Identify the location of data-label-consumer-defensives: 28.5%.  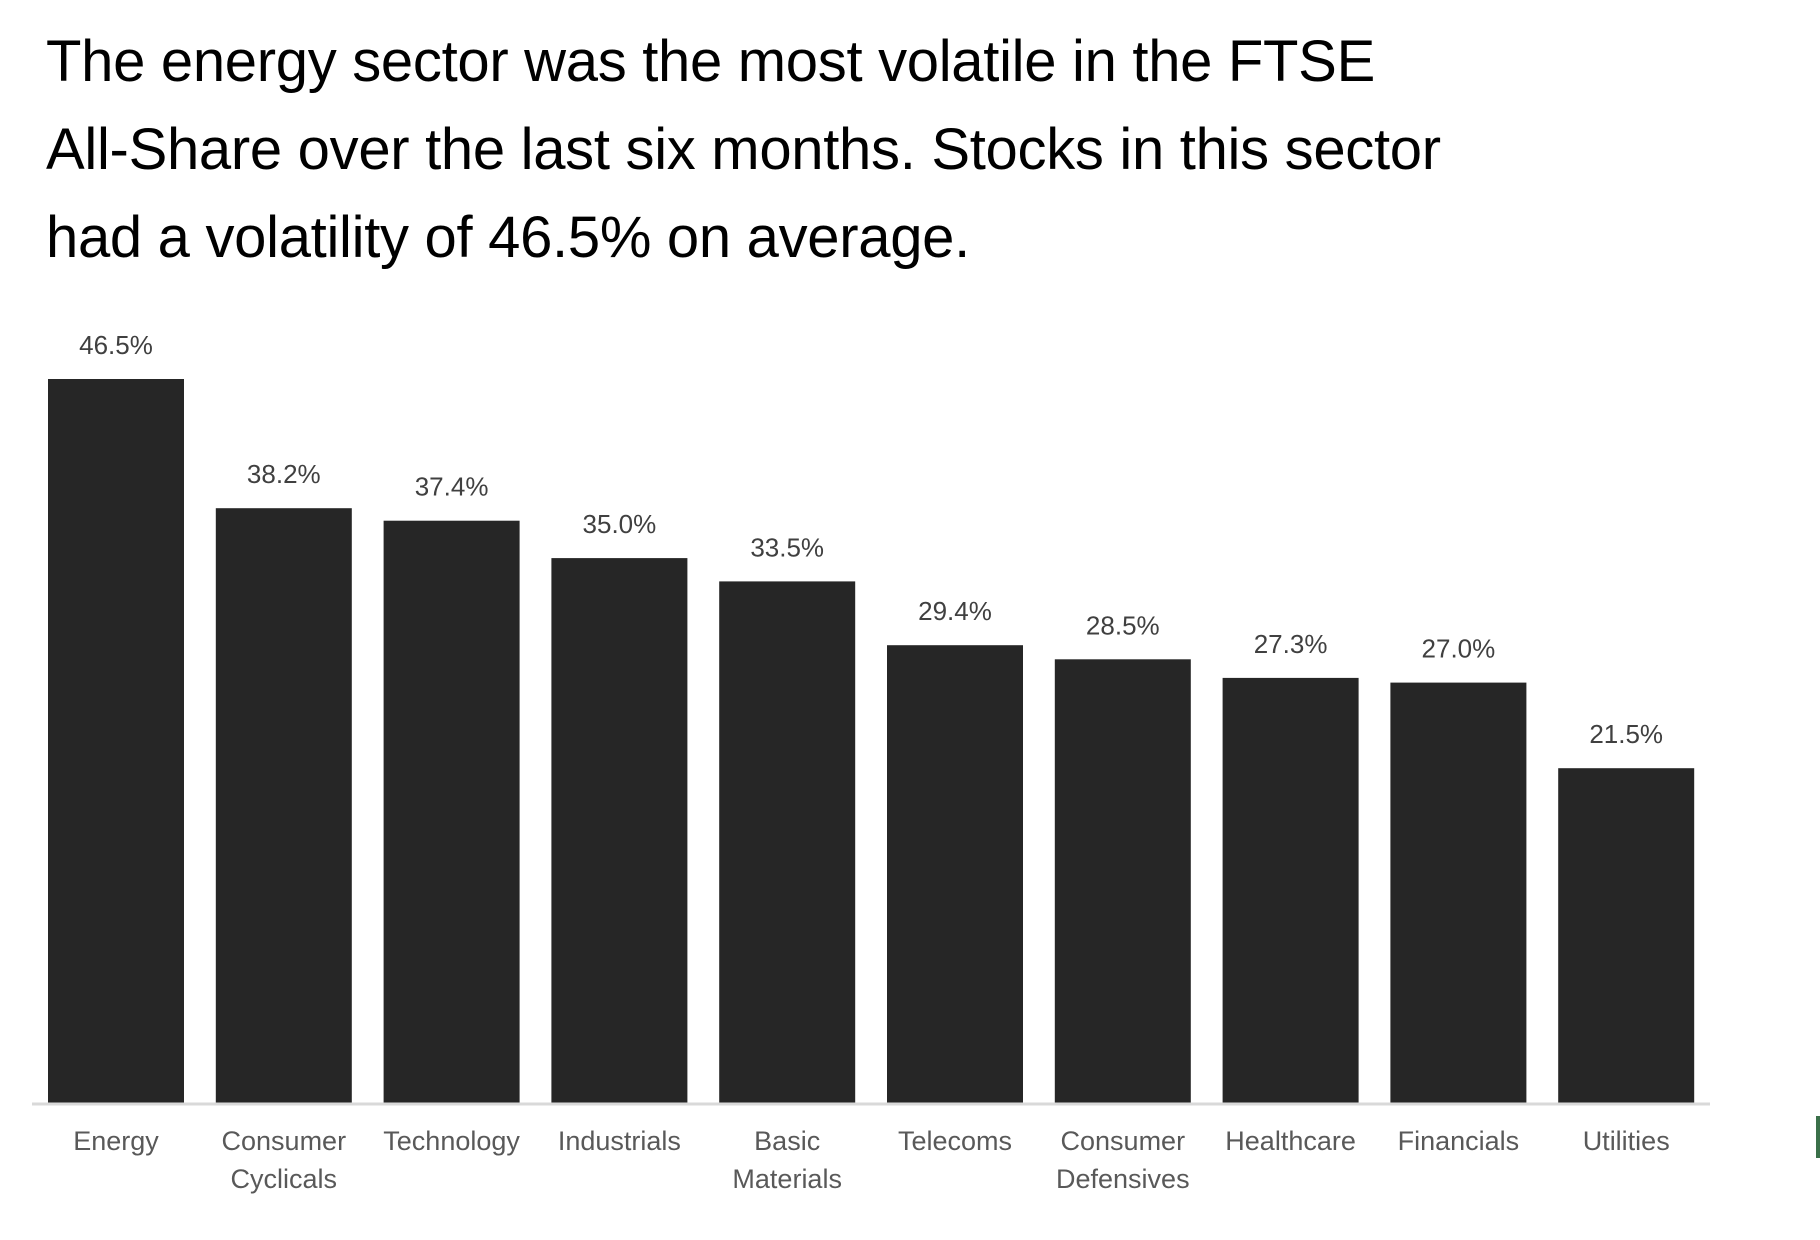
(1123, 625).